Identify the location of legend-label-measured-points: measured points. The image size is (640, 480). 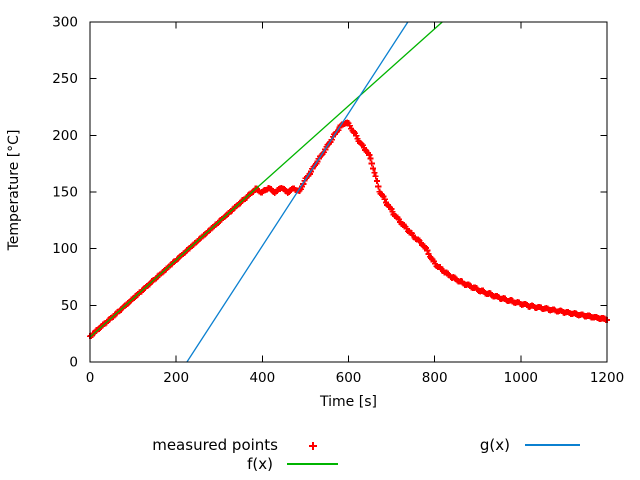
(215, 445).